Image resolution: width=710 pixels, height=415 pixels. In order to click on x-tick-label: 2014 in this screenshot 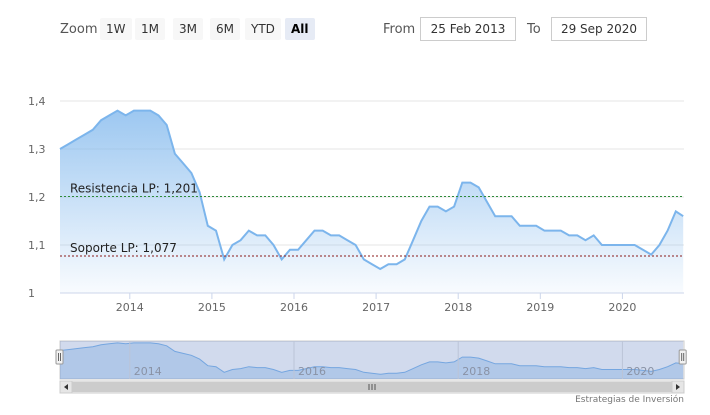, I will do `click(130, 307)`.